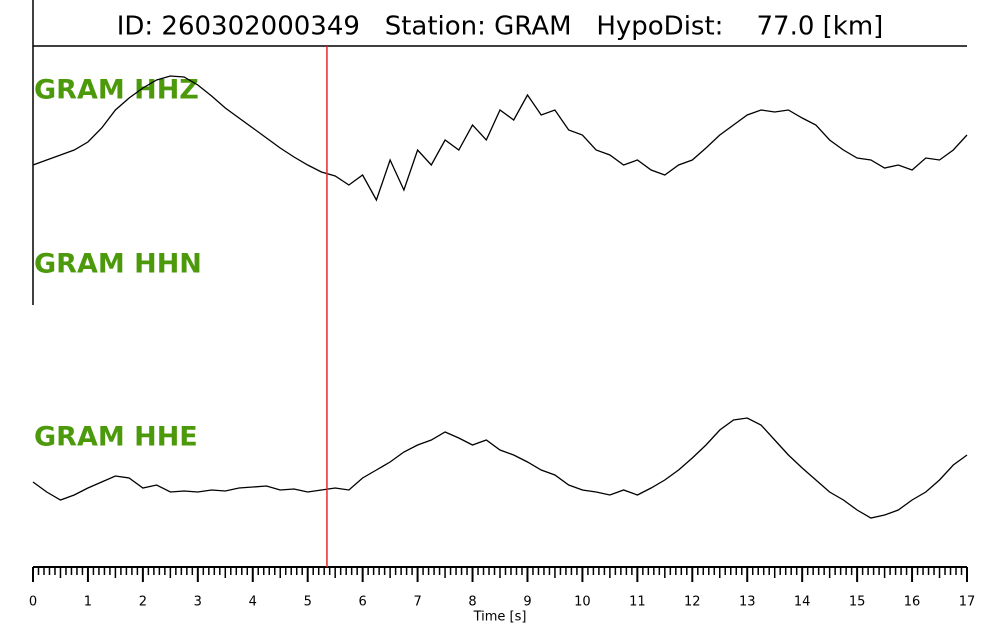  I want to click on x-tick-label: 0, so click(33, 602).